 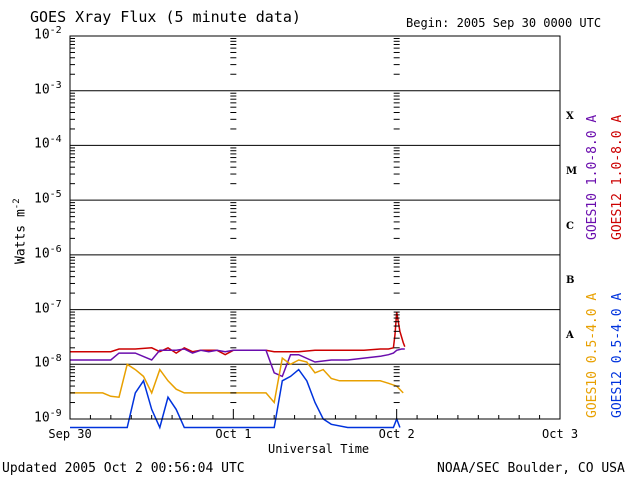 I want to click on y-tick-exponent: -9, so click(x=55, y=413).